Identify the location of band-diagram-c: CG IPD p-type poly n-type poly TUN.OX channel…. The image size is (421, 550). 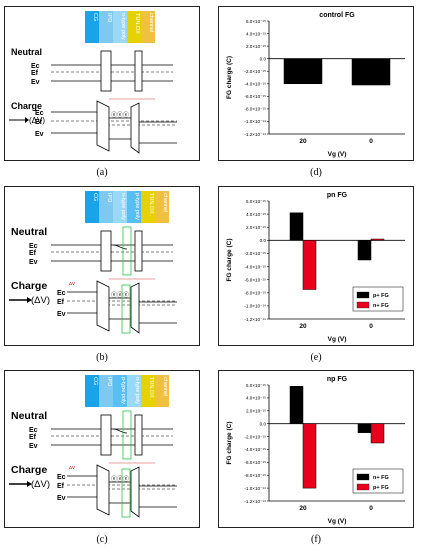
(93, 446).